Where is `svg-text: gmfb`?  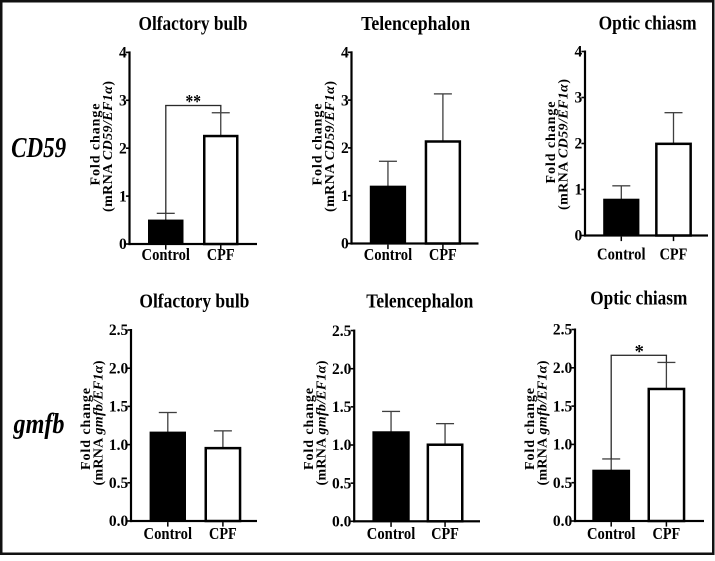 svg-text: gmfb is located at coordinates (39, 424).